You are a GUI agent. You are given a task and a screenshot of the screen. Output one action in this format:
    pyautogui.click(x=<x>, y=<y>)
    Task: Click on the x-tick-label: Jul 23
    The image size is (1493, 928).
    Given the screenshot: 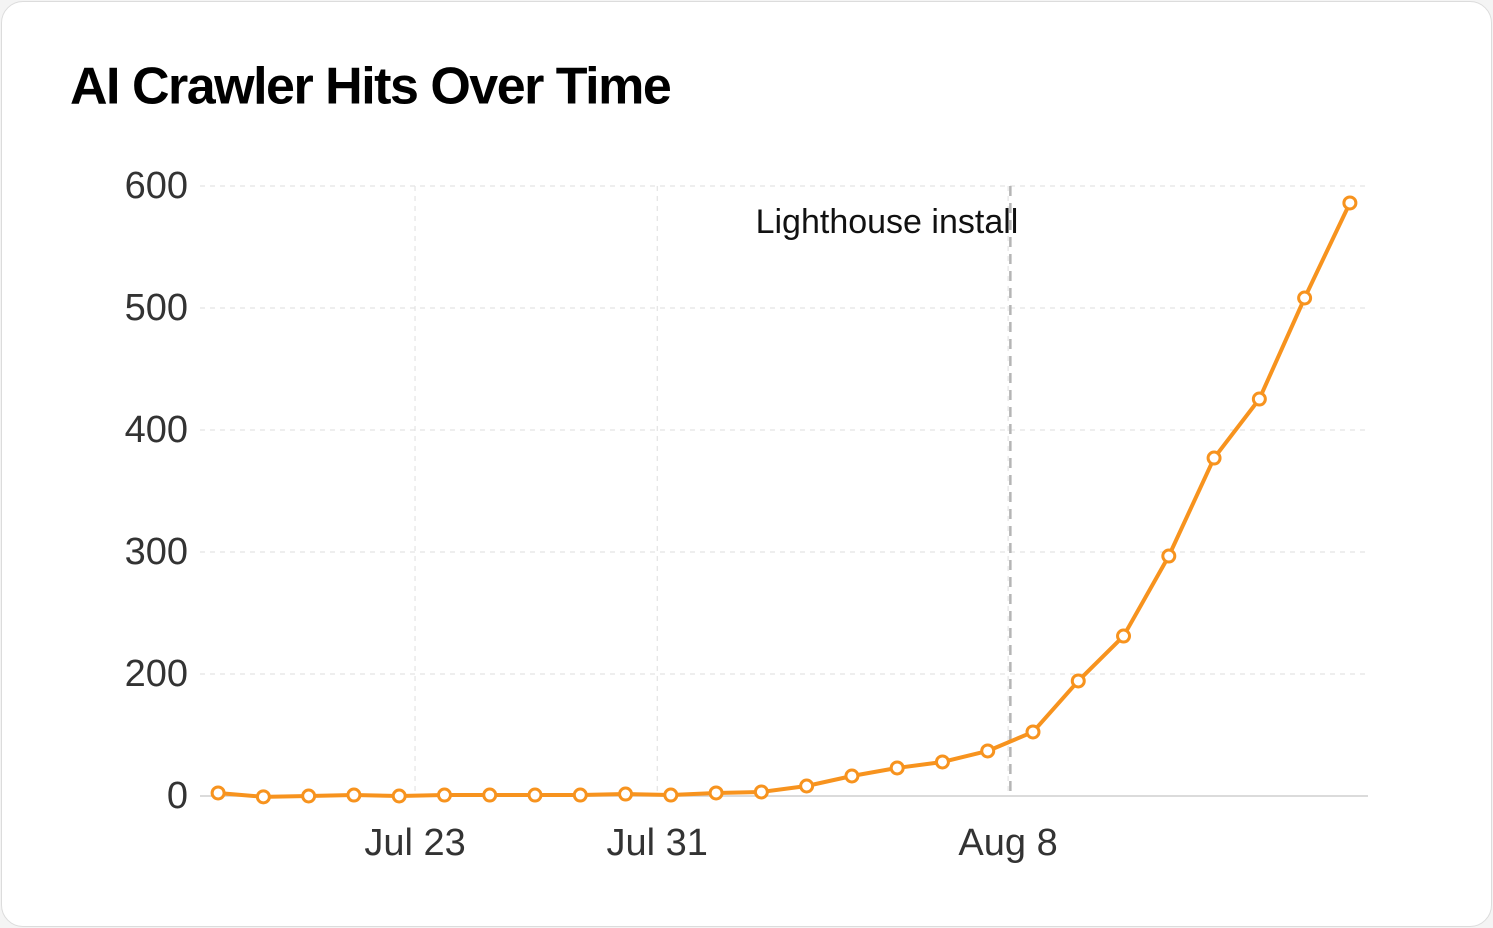 What is the action you would take?
    pyautogui.click(x=414, y=843)
    